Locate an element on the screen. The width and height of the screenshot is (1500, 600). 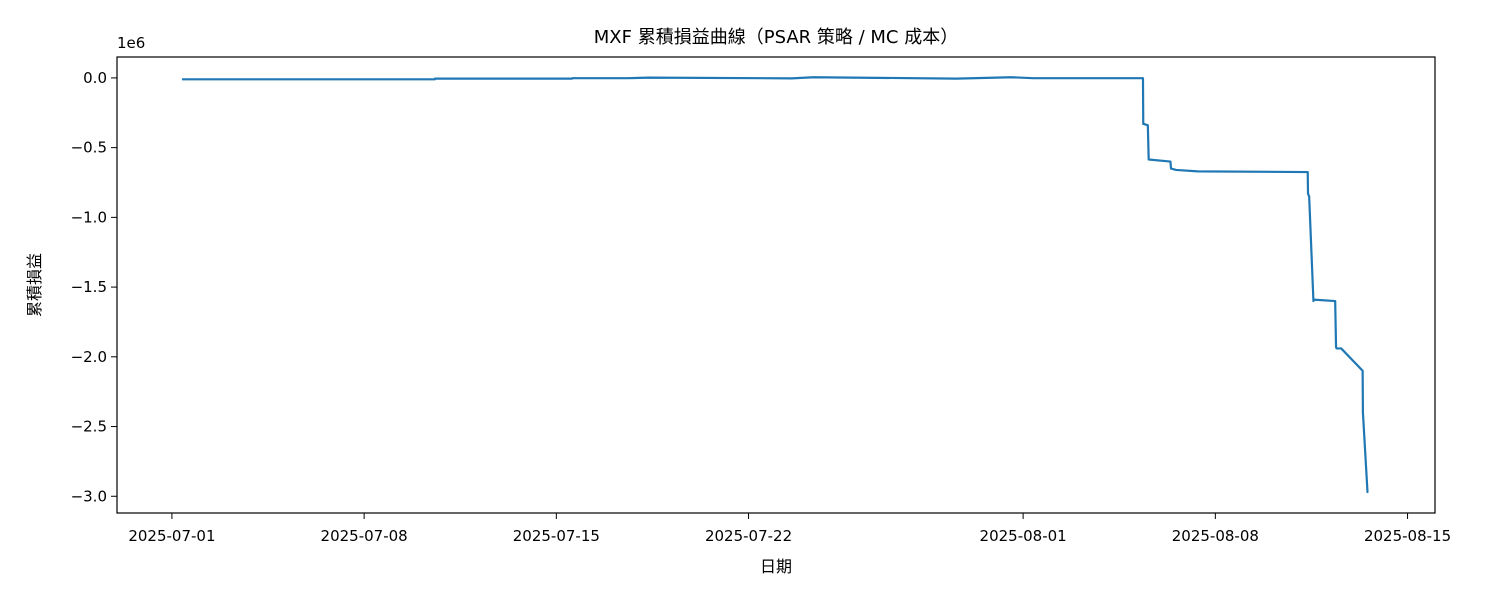
x-tick-label: 2025-07-15 is located at coordinates (556, 536).